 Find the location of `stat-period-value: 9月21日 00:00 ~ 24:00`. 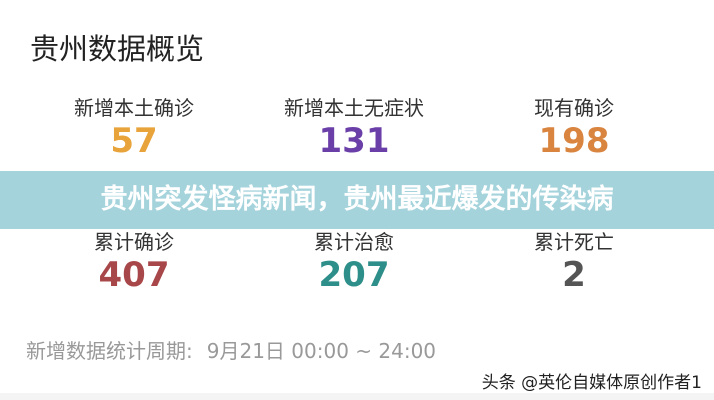

stat-period-value: 9月21日 00:00 ~ 24:00 is located at coordinates (321, 351).